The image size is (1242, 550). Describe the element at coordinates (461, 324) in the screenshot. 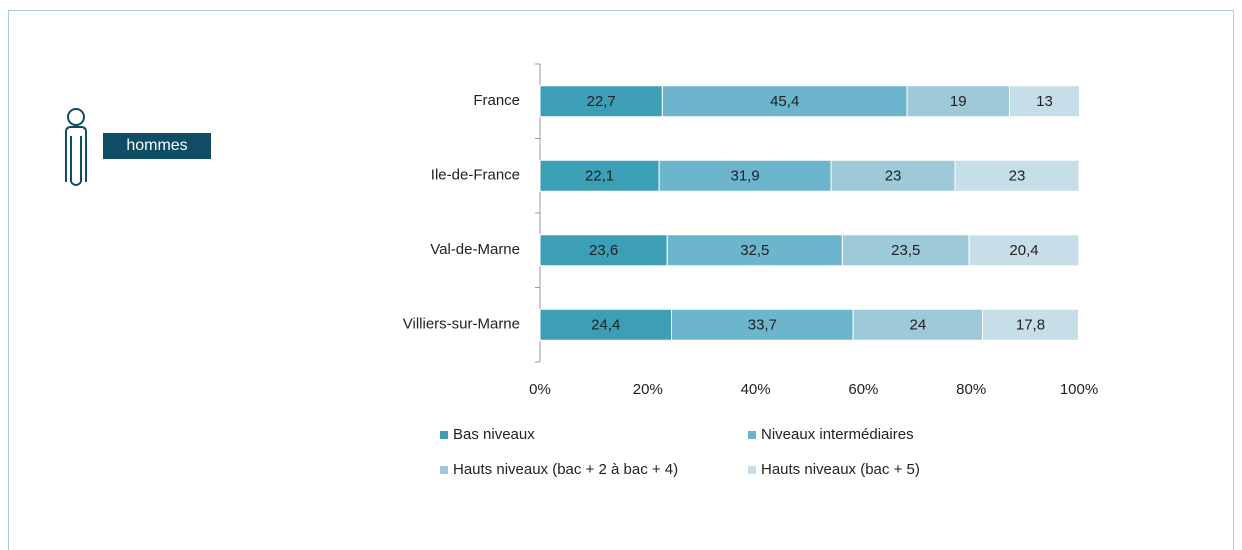

I see `category-label: Villiers-sur-Marne` at that location.